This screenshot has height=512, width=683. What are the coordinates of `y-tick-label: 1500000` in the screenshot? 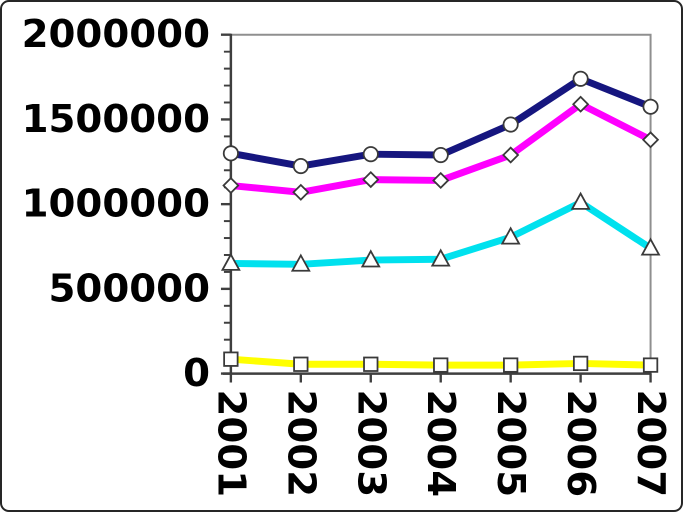 It's located at (116, 119).